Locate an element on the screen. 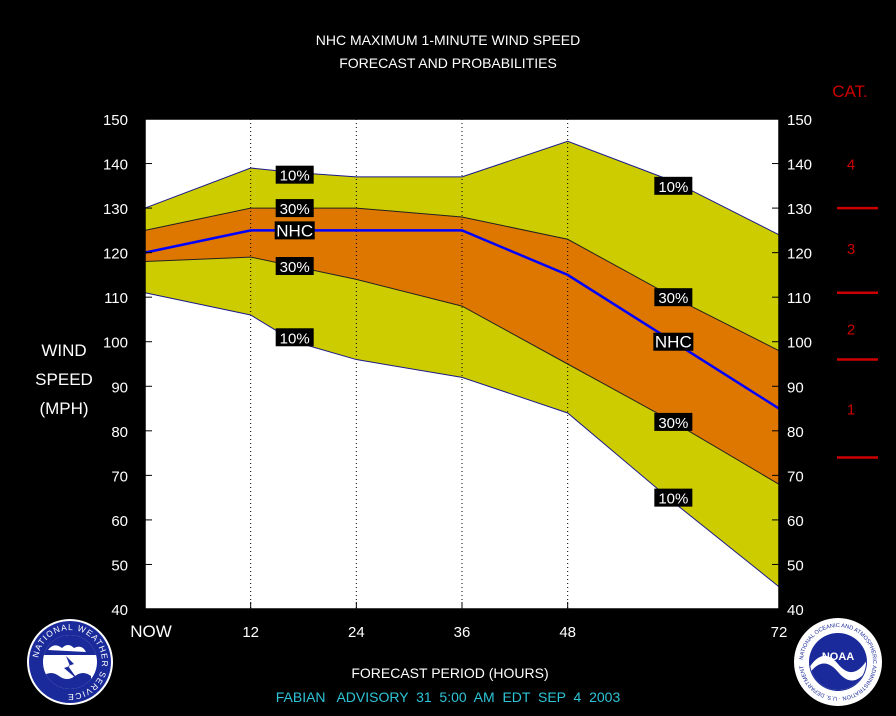 The image size is (896, 716). ytick-label-left-120: 120 is located at coordinates (115, 254).